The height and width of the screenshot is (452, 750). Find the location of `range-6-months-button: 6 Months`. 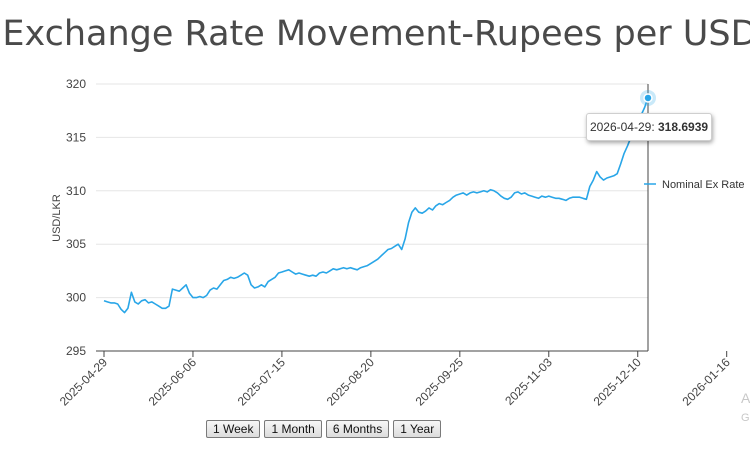

range-6-months-button: 6 Months is located at coordinates (357, 429).